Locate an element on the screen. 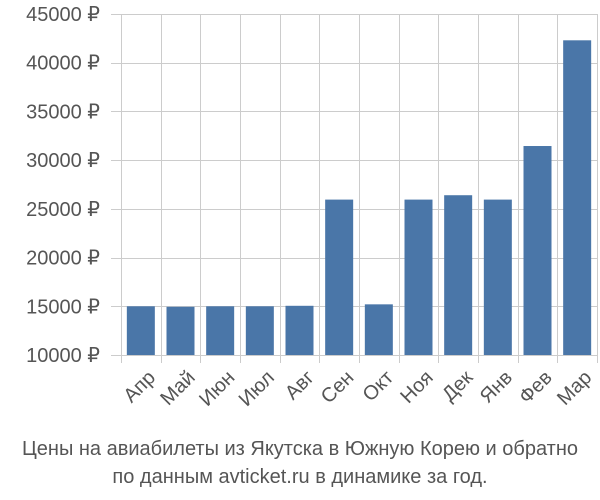 This screenshot has width=600, height=500. x-tick-label: Авг is located at coordinates (300, 386).